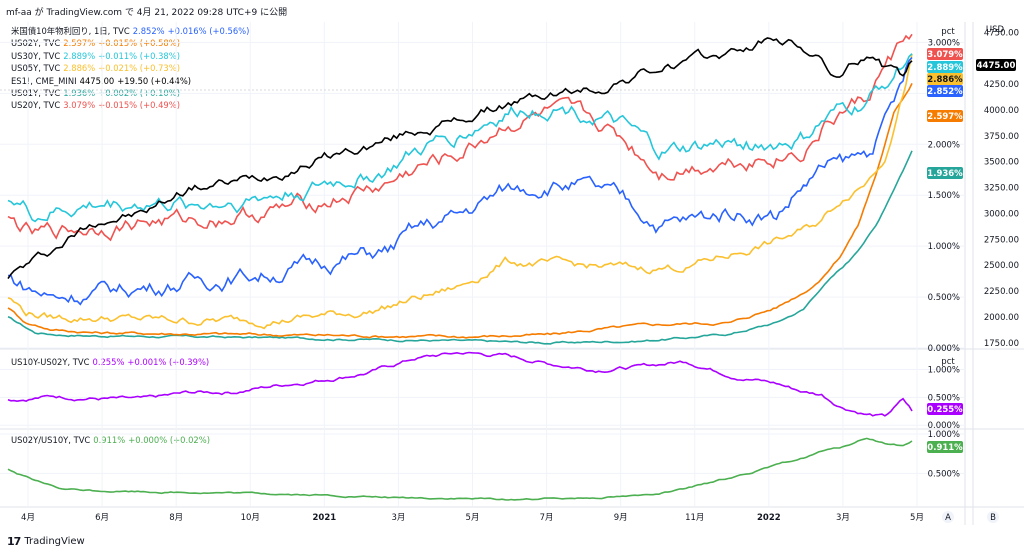 The width and height of the screenshot is (1024, 553). I want to click on auto-scale-button: A, so click(948, 518).